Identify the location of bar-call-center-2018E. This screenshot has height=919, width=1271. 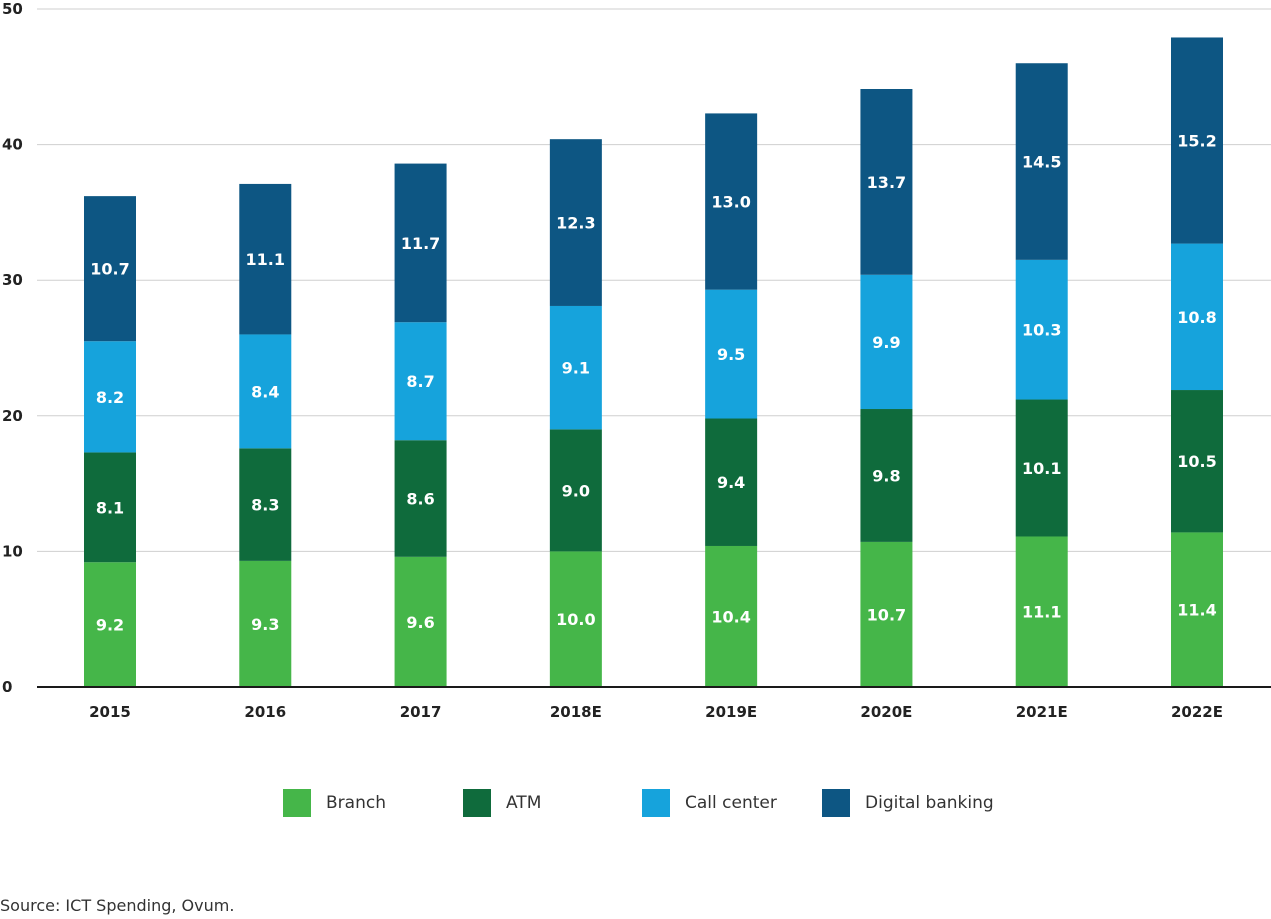
(575, 367).